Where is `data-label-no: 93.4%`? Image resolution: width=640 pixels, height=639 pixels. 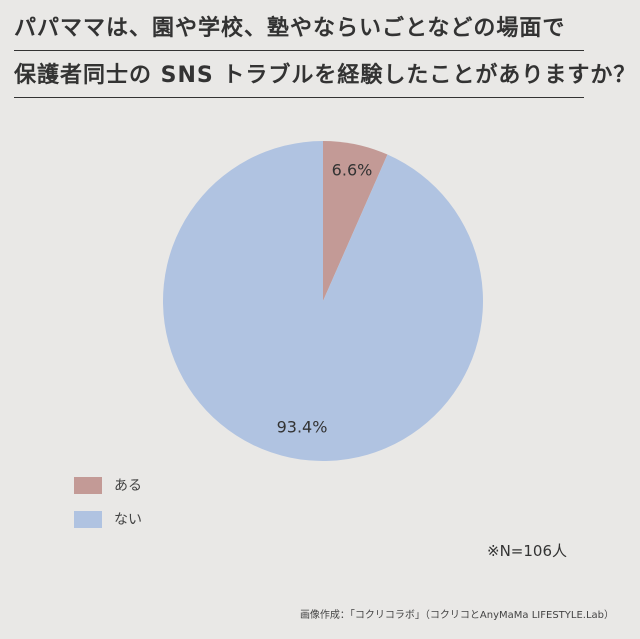
data-label-no: 93.4% is located at coordinates (302, 427).